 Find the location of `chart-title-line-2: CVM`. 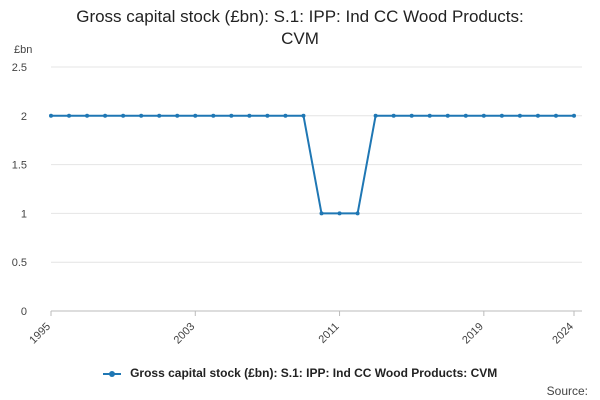

chart-title-line-2: CVM is located at coordinates (300, 38).